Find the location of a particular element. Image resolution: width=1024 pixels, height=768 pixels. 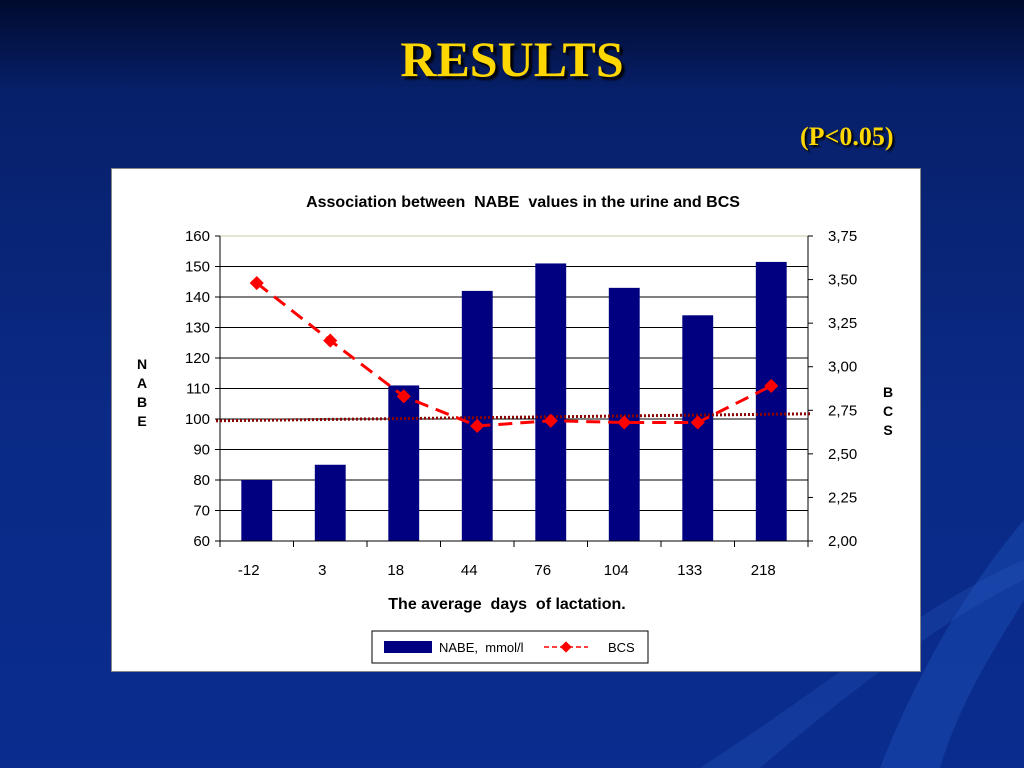

y-tick-label: 60 is located at coordinates (201, 541).